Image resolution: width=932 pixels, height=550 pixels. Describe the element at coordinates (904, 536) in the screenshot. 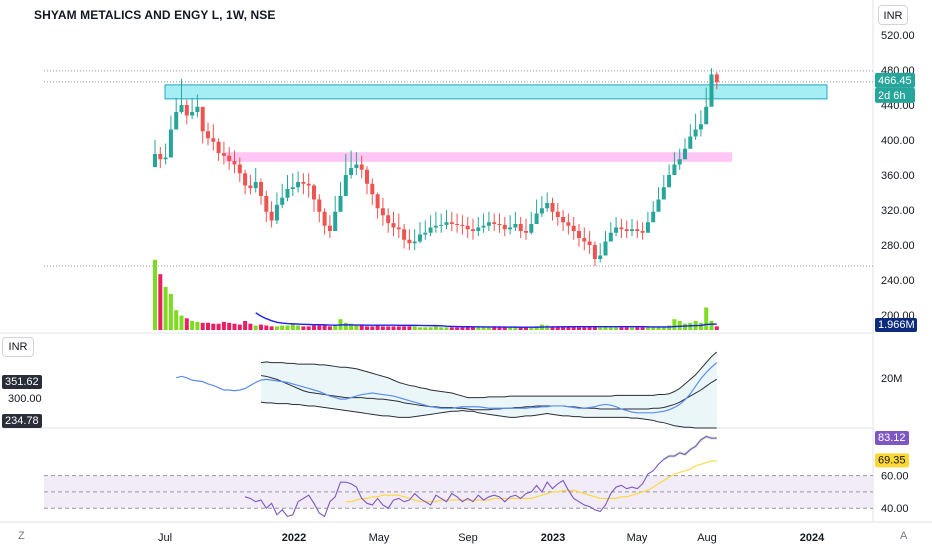

I see `auto-scale-label: A` at that location.